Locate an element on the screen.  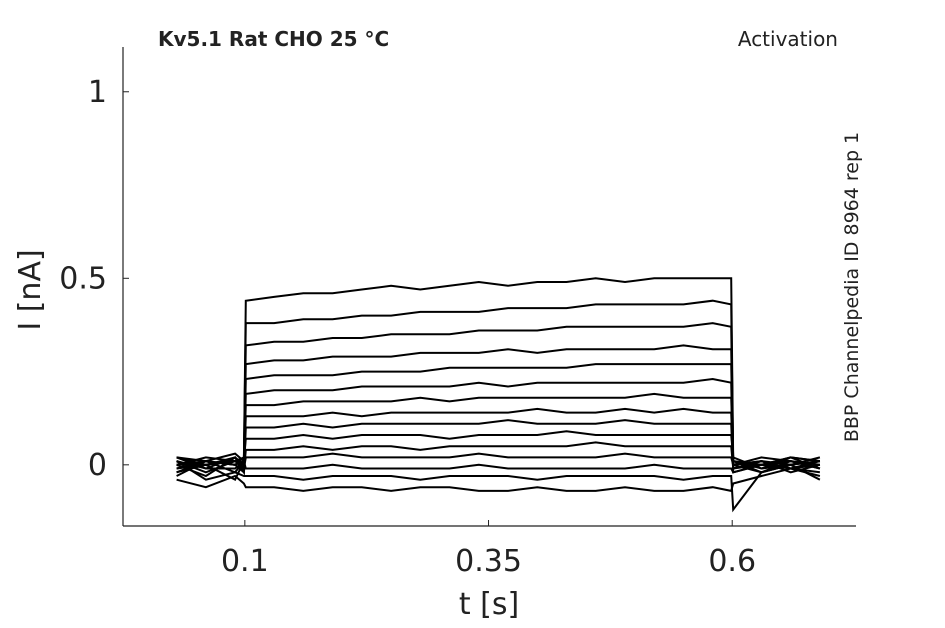
y-tick-label: 0.5 is located at coordinates (83, 278).